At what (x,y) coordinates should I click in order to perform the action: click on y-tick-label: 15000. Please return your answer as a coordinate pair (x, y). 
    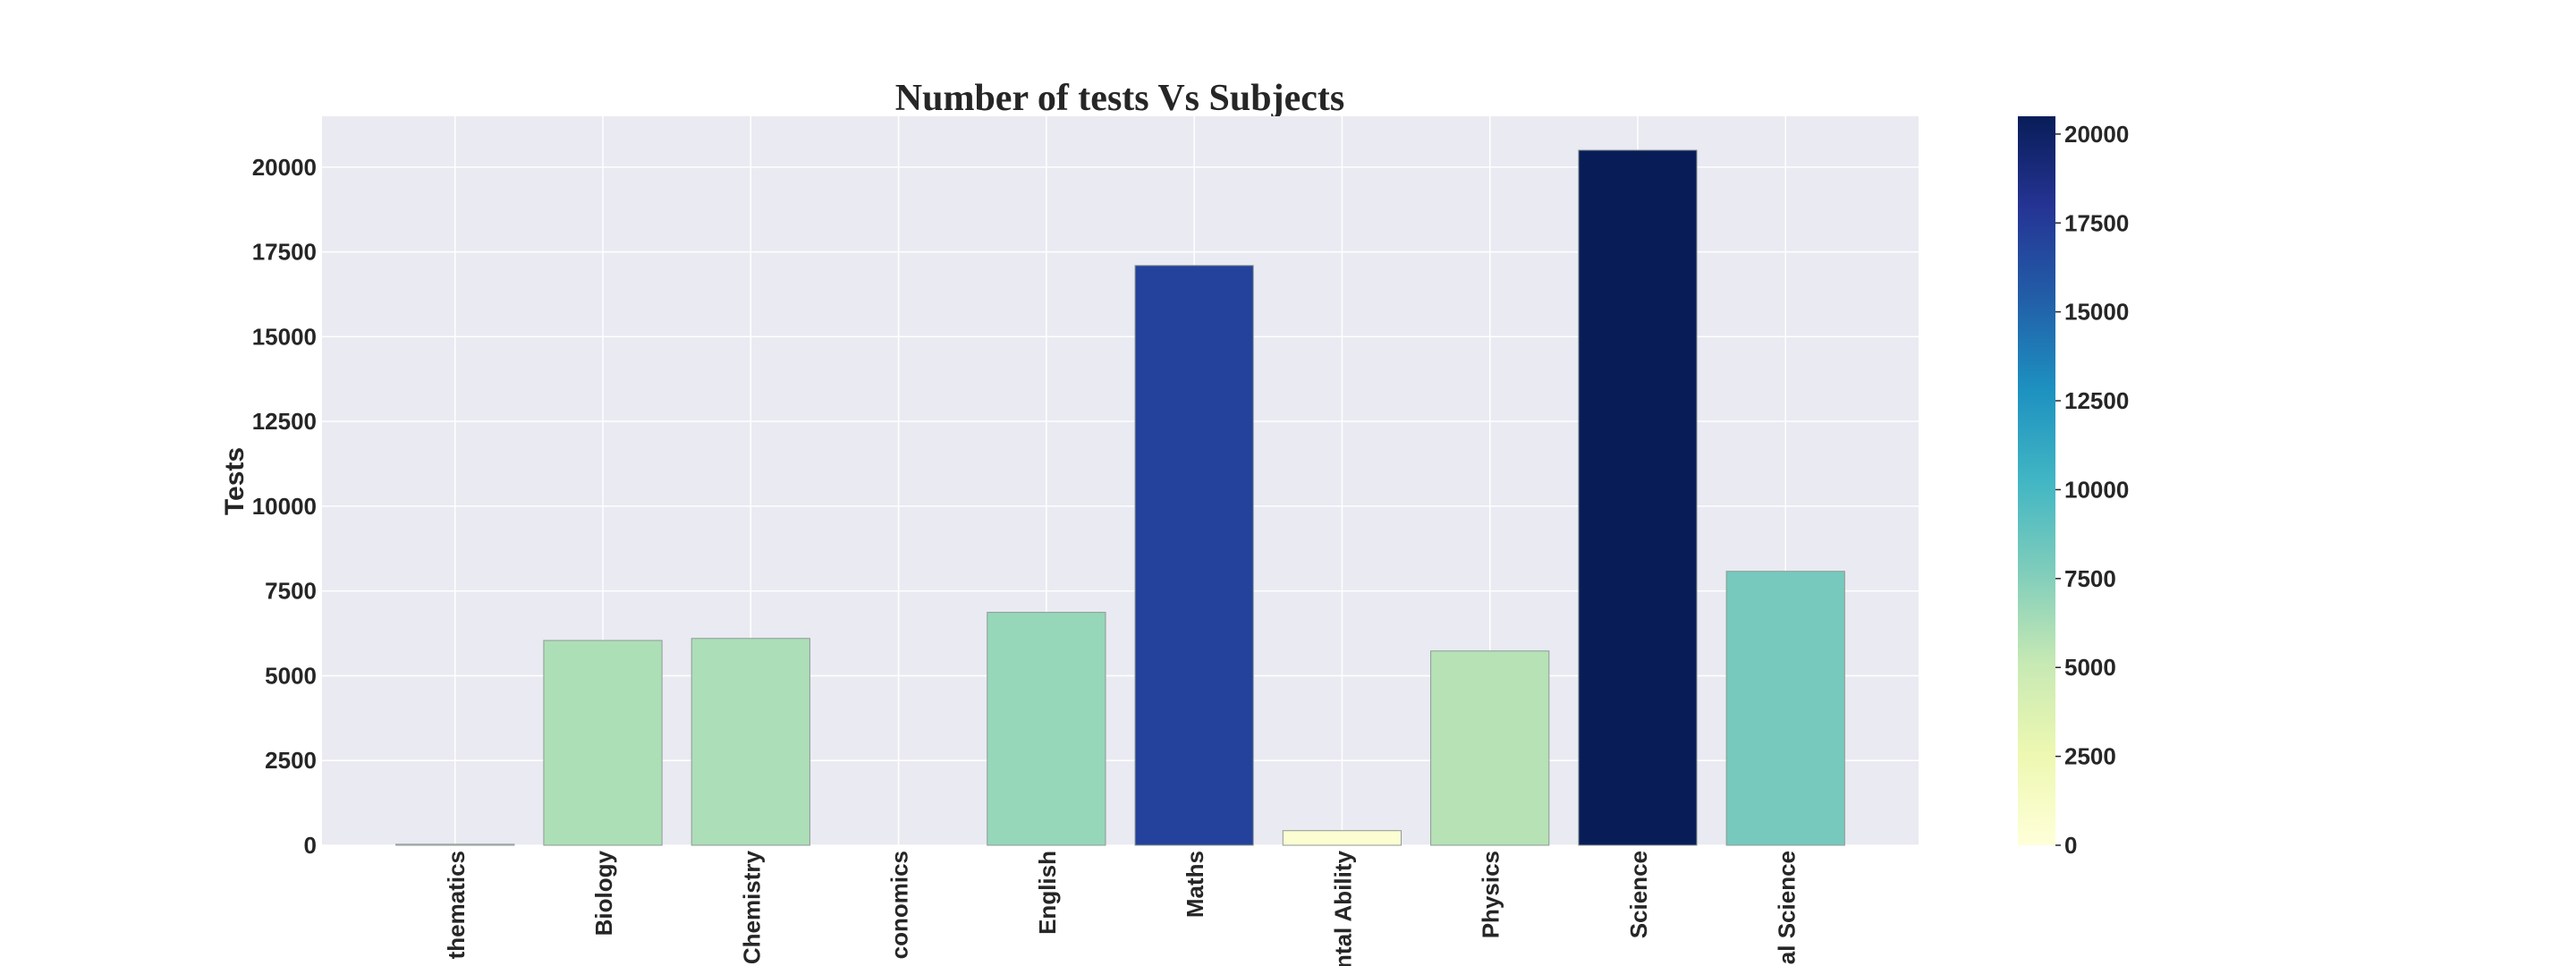
    Looking at the image, I should click on (284, 336).